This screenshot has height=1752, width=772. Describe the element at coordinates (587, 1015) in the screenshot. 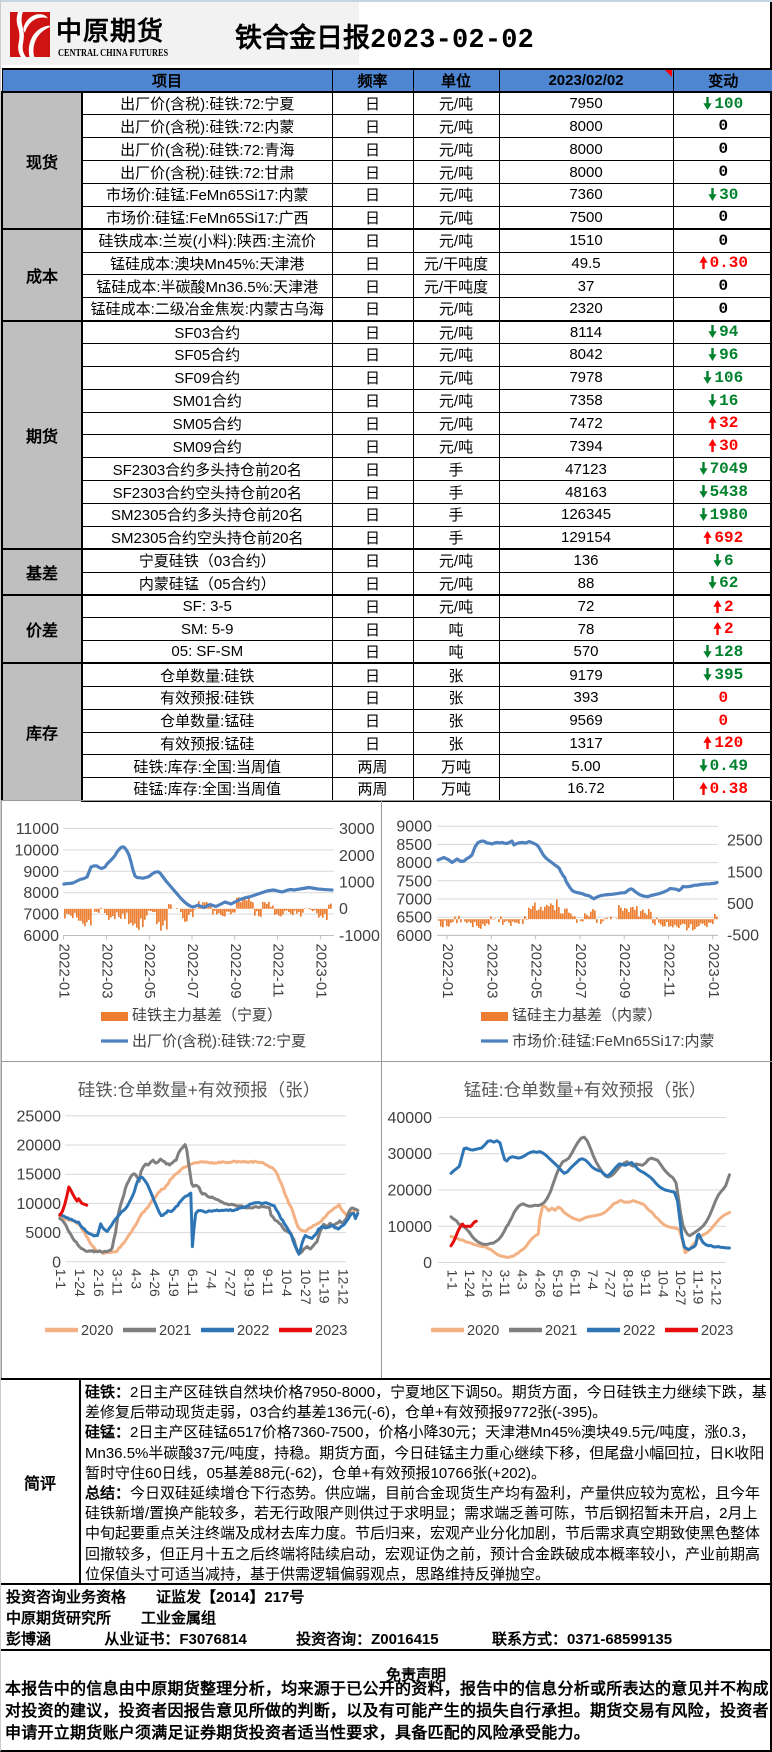

I see `svg-text: 锰硅主力基差（内蒙）` at that location.